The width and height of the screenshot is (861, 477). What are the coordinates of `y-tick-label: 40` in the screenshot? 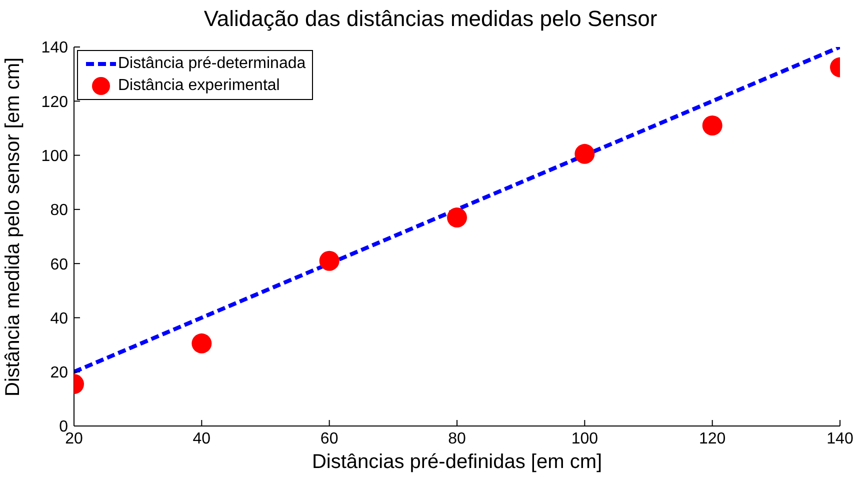 It's located at (59, 319).